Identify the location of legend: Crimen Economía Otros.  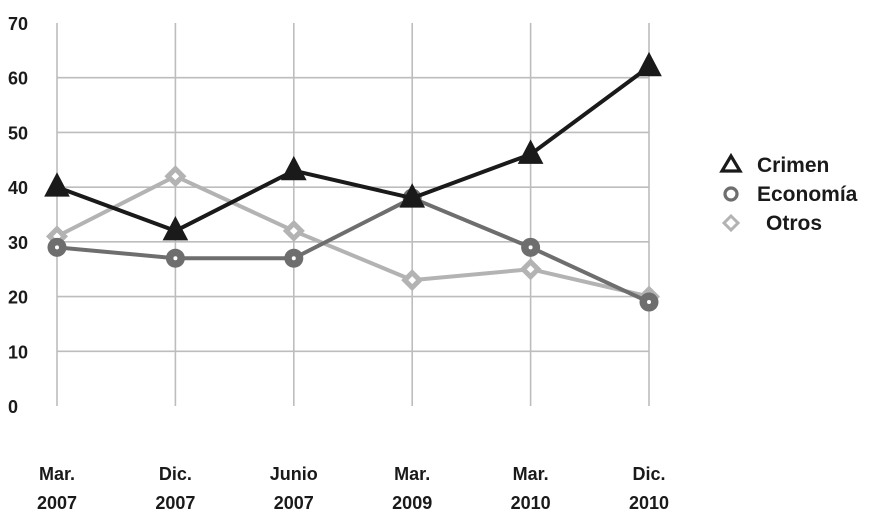
(788, 193).